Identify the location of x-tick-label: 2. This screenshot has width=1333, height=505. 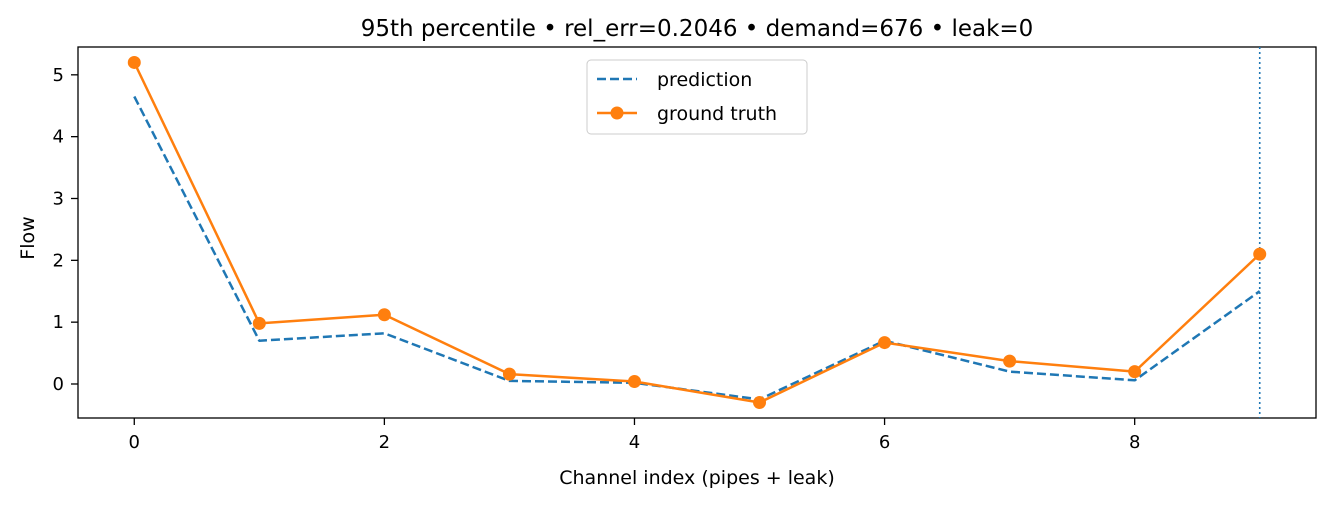
(384, 442).